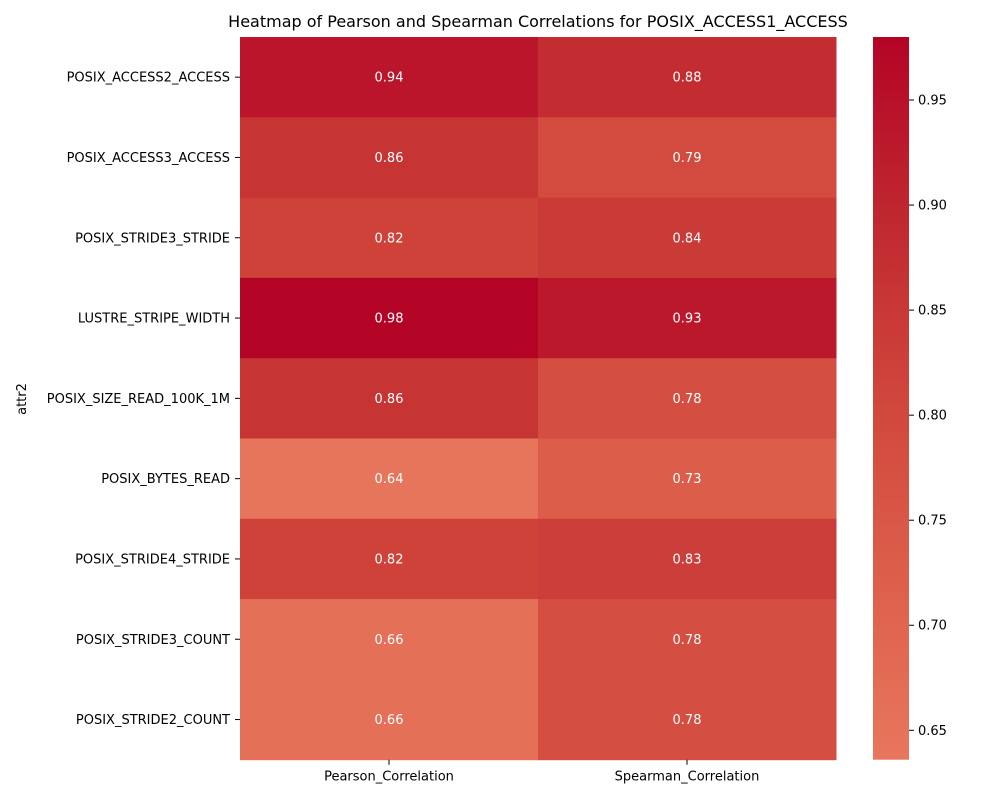 The height and width of the screenshot is (800, 1000). Describe the element at coordinates (932, 416) in the screenshot. I see `colorbar-tick-label: 0.80` at that location.